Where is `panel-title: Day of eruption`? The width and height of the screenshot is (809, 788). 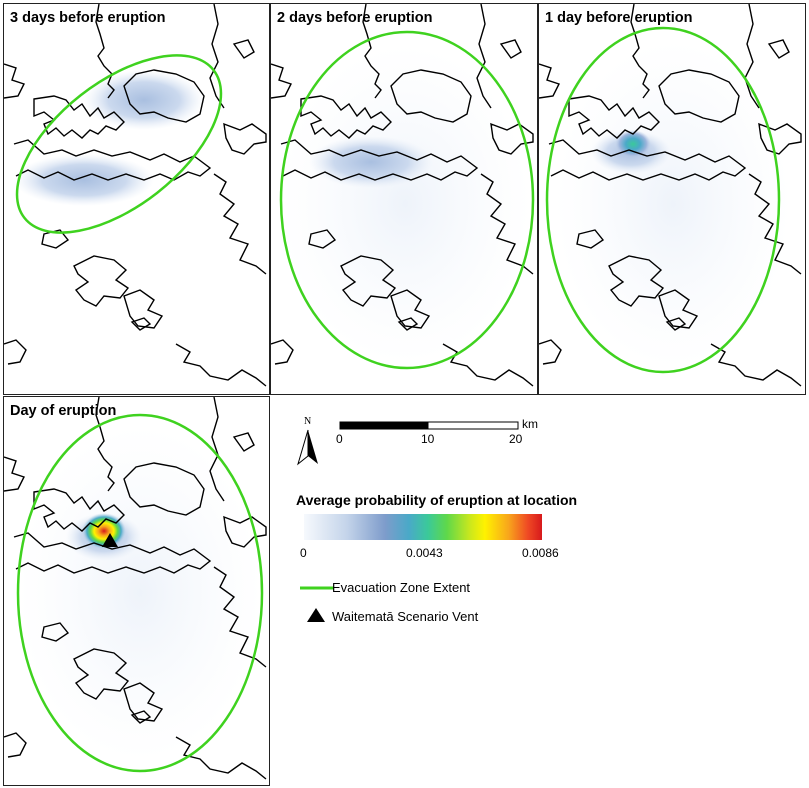
panel-title: Day of eruption is located at coordinates (63, 411).